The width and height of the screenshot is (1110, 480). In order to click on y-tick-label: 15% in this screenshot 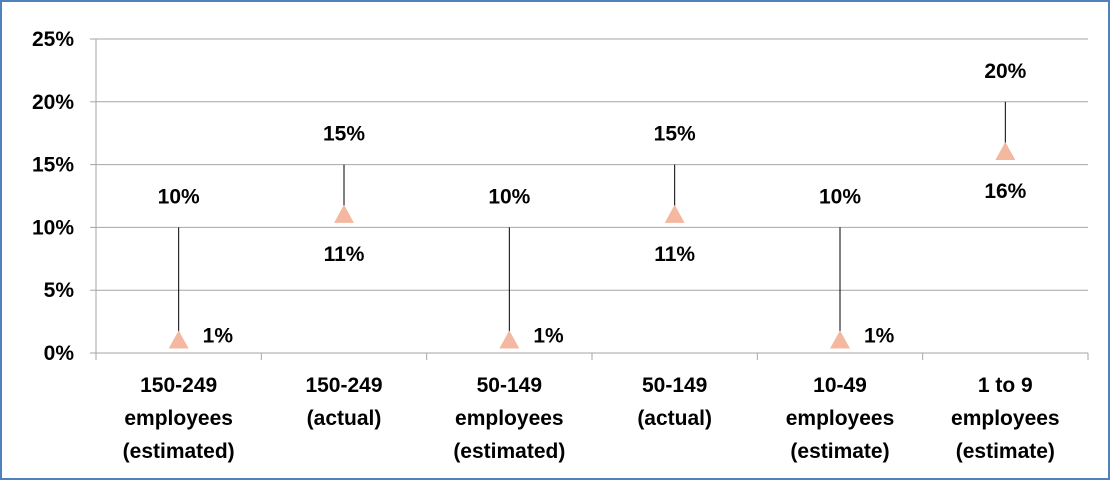, I will do `click(53, 165)`.